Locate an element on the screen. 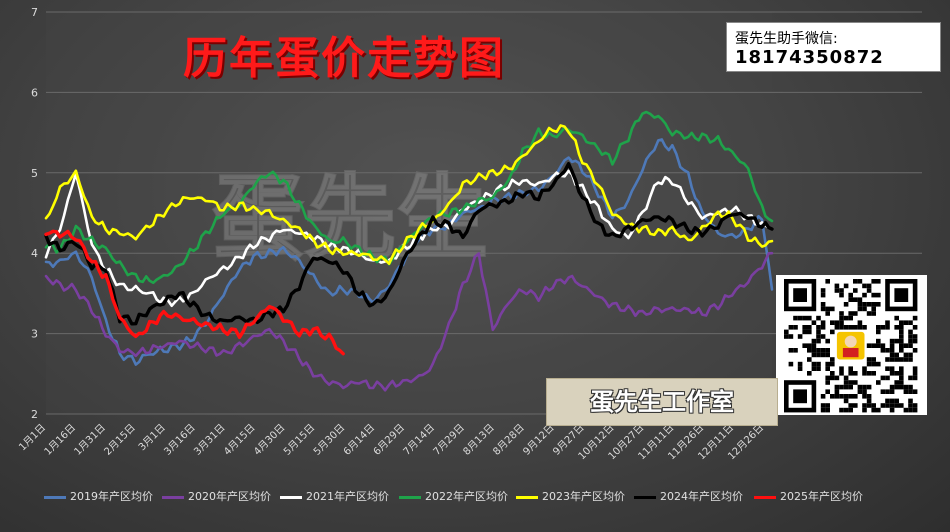 The width and height of the screenshot is (950, 532). y-tick-label: 3 is located at coordinates (34, 334).